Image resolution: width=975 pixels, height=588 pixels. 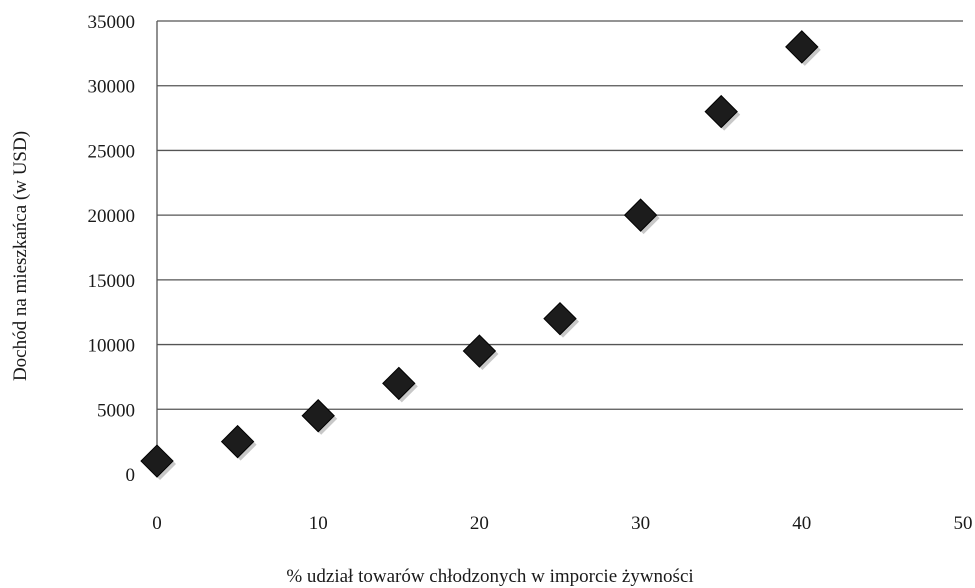 I want to click on x-tick-label: 50, so click(x=963, y=523).